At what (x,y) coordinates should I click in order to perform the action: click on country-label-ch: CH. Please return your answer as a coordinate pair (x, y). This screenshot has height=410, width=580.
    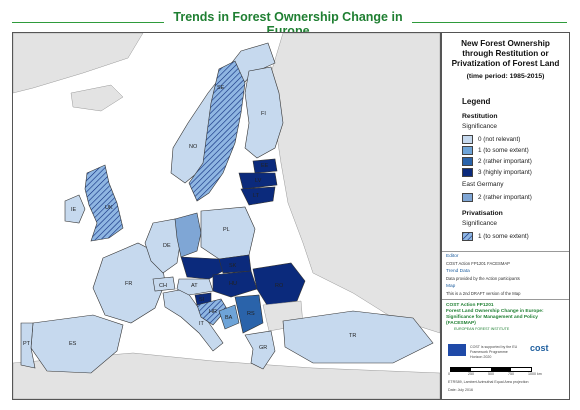
    Looking at the image, I should click on (163, 286).